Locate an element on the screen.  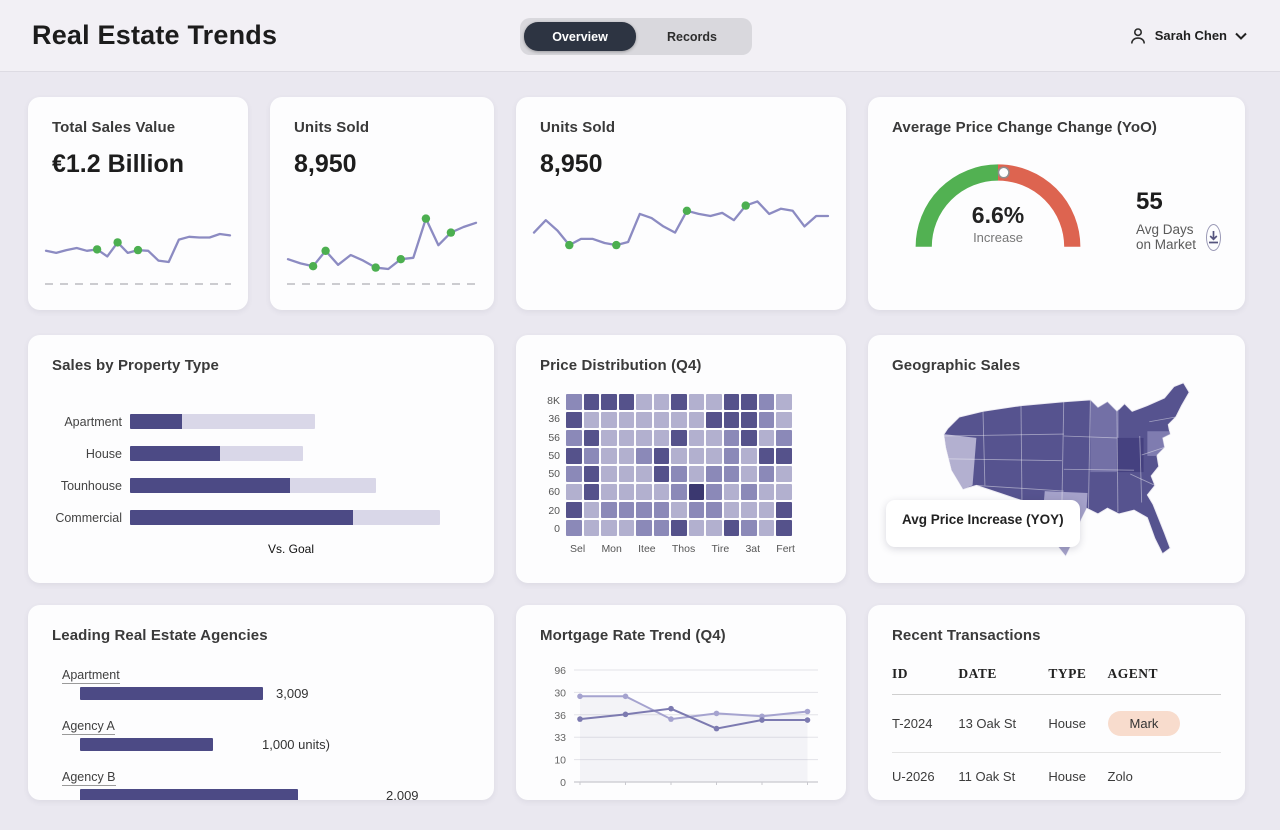
mortgage-rate-chart: 96 30 36 33 10 0 is located at coordinates (681, 727).